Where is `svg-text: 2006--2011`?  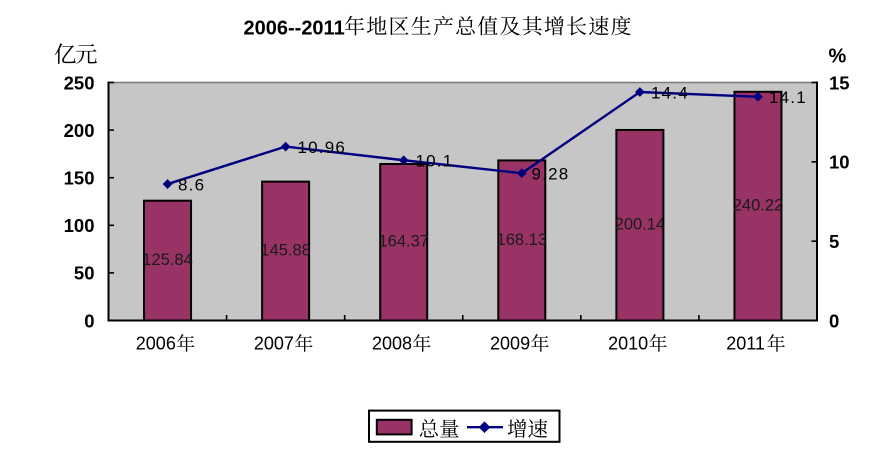 svg-text: 2006--2011 is located at coordinates (294, 28).